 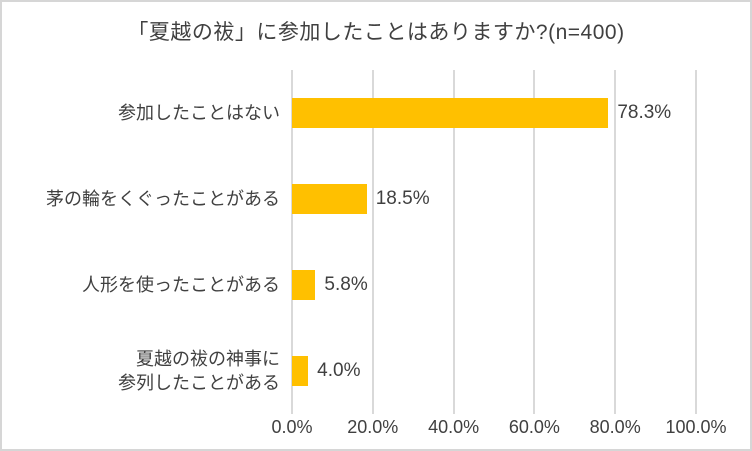 I want to click on gridline-80.0%, so click(x=615, y=242).